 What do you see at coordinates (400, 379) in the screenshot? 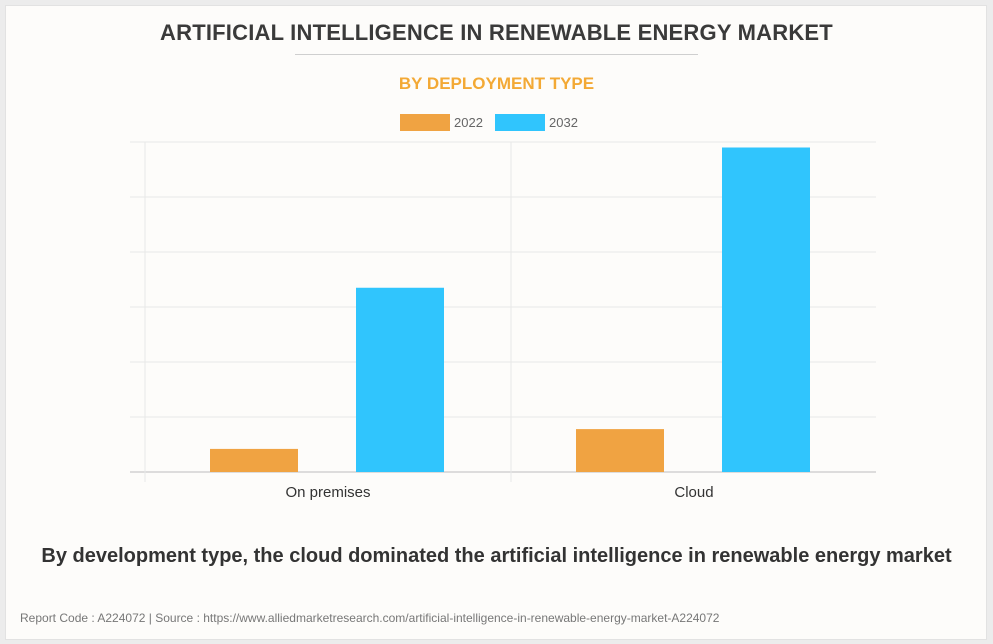
I see `bar-on-premises-2032` at bounding box center [400, 379].